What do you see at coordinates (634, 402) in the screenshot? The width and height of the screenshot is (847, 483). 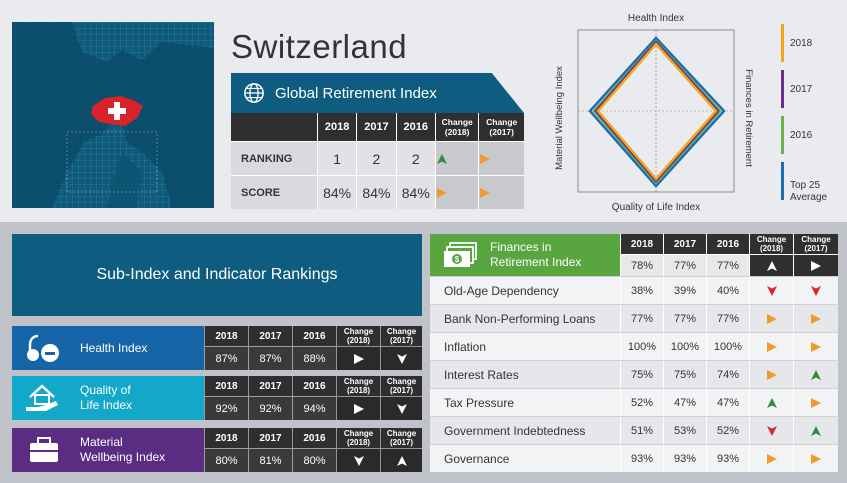 I see `indicator-row: Tax Pressure 52% 47% 47%` at bounding box center [634, 402].